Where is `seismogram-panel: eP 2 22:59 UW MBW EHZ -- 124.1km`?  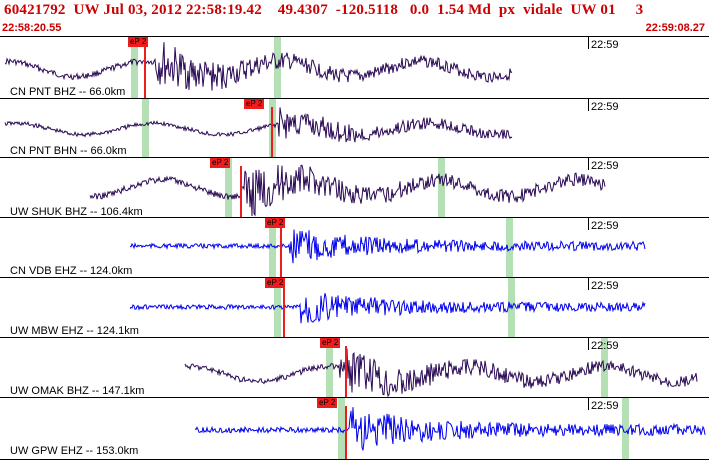
seismogram-panel: eP 2 22:59 UW MBW EHZ -- 124.1km is located at coordinates (354, 308).